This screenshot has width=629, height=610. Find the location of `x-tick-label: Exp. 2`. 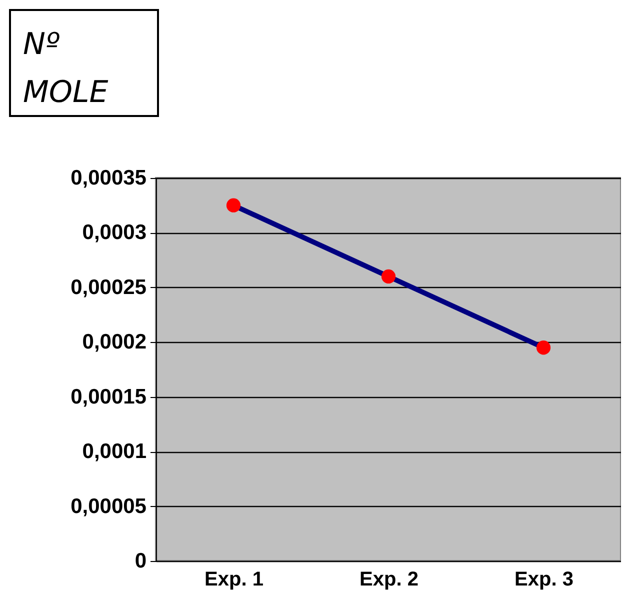

x-tick-label: Exp. 2 is located at coordinates (389, 579).